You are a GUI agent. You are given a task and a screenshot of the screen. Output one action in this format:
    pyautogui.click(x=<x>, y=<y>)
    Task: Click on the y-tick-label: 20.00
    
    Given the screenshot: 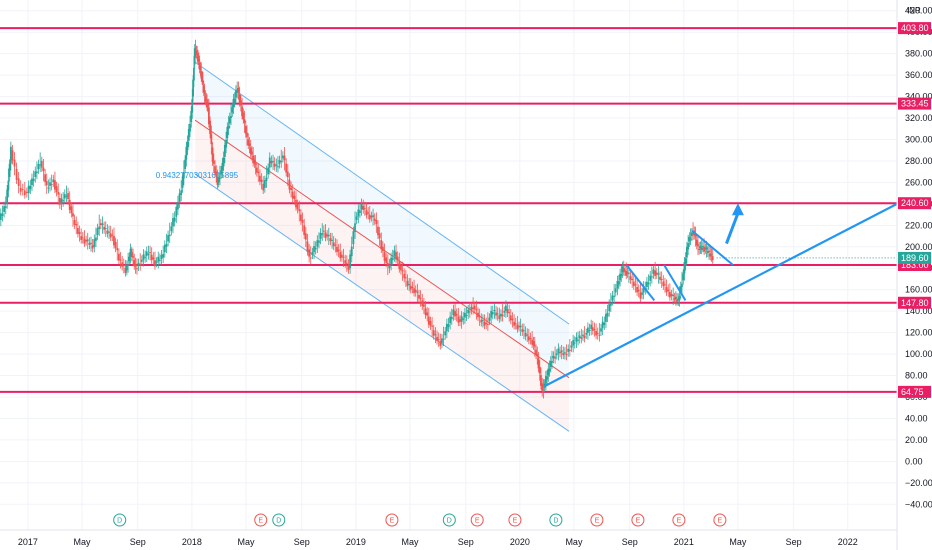 What is the action you would take?
    pyautogui.click(x=916, y=440)
    